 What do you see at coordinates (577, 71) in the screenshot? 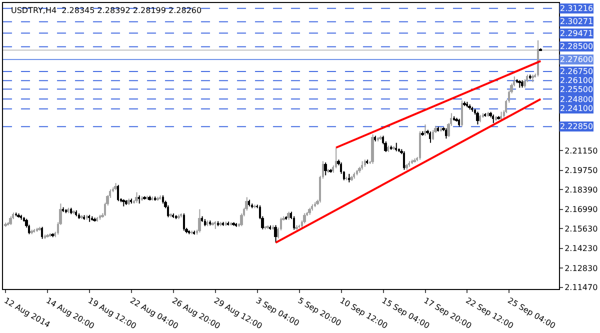
I see `ref-line-label: 2.26750` at bounding box center [577, 71].